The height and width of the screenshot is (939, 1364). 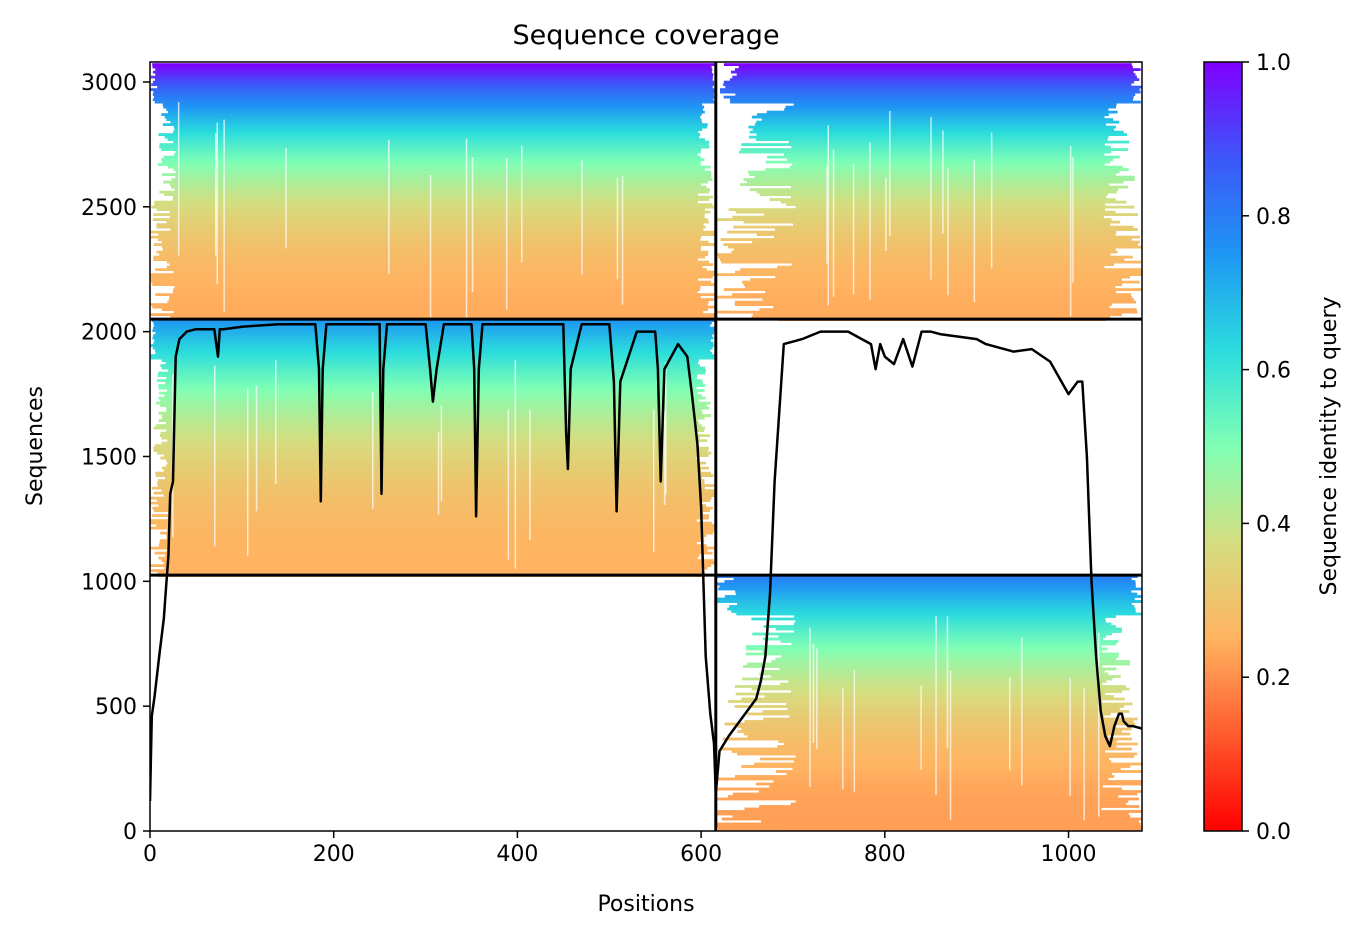 I want to click on x-tick-label: 600, so click(x=701, y=854).